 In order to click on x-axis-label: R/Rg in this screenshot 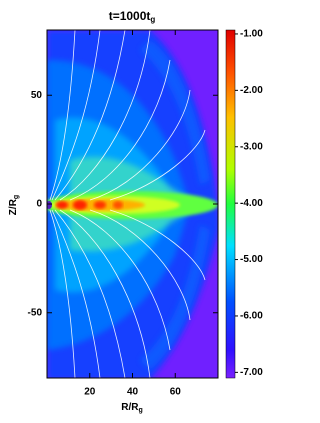, I will do `click(132, 408)`.